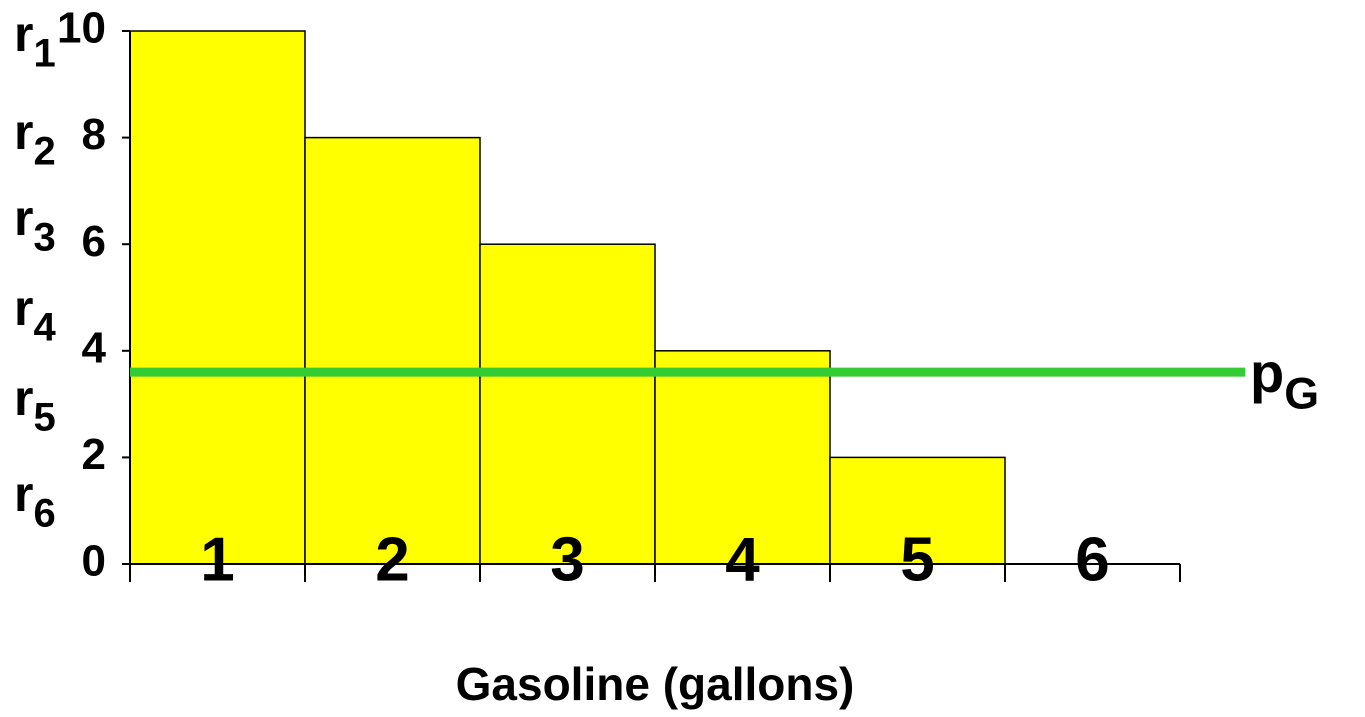 This screenshot has width=1365, height=717. What do you see at coordinates (44, 417) in the screenshot?
I see `r-label-sub: 5` at bounding box center [44, 417].